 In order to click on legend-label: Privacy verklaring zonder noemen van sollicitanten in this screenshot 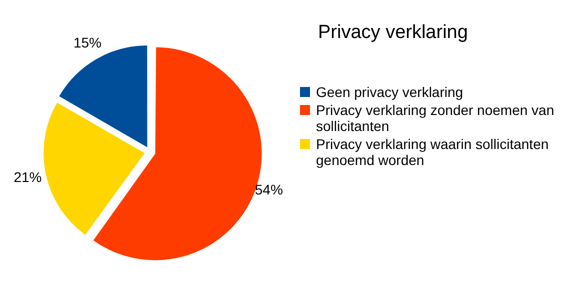, I will do `click(436, 118)`.